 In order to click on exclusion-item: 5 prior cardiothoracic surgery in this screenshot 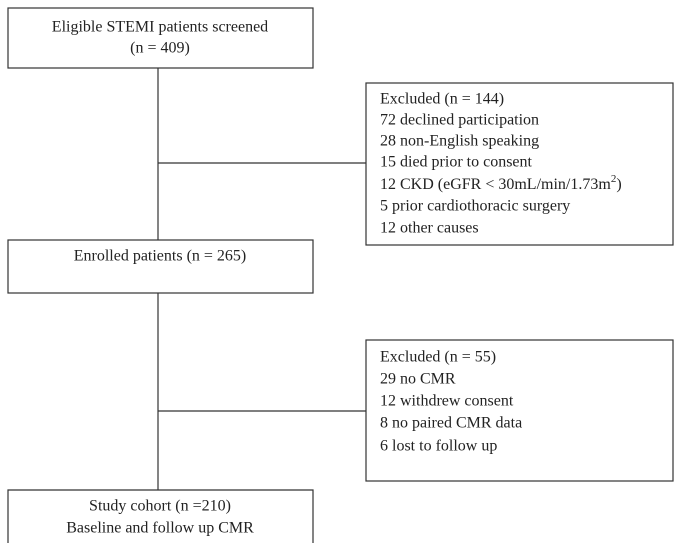, I will do `click(475, 206)`.